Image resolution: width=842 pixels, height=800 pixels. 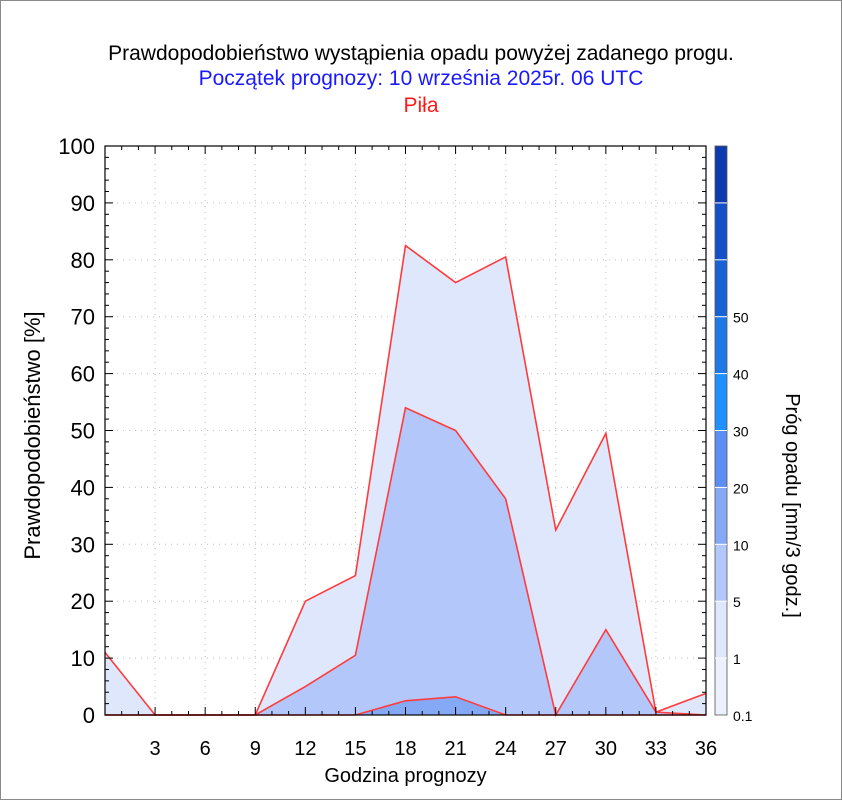 I want to click on y-tick-label: 10, so click(x=83, y=658).